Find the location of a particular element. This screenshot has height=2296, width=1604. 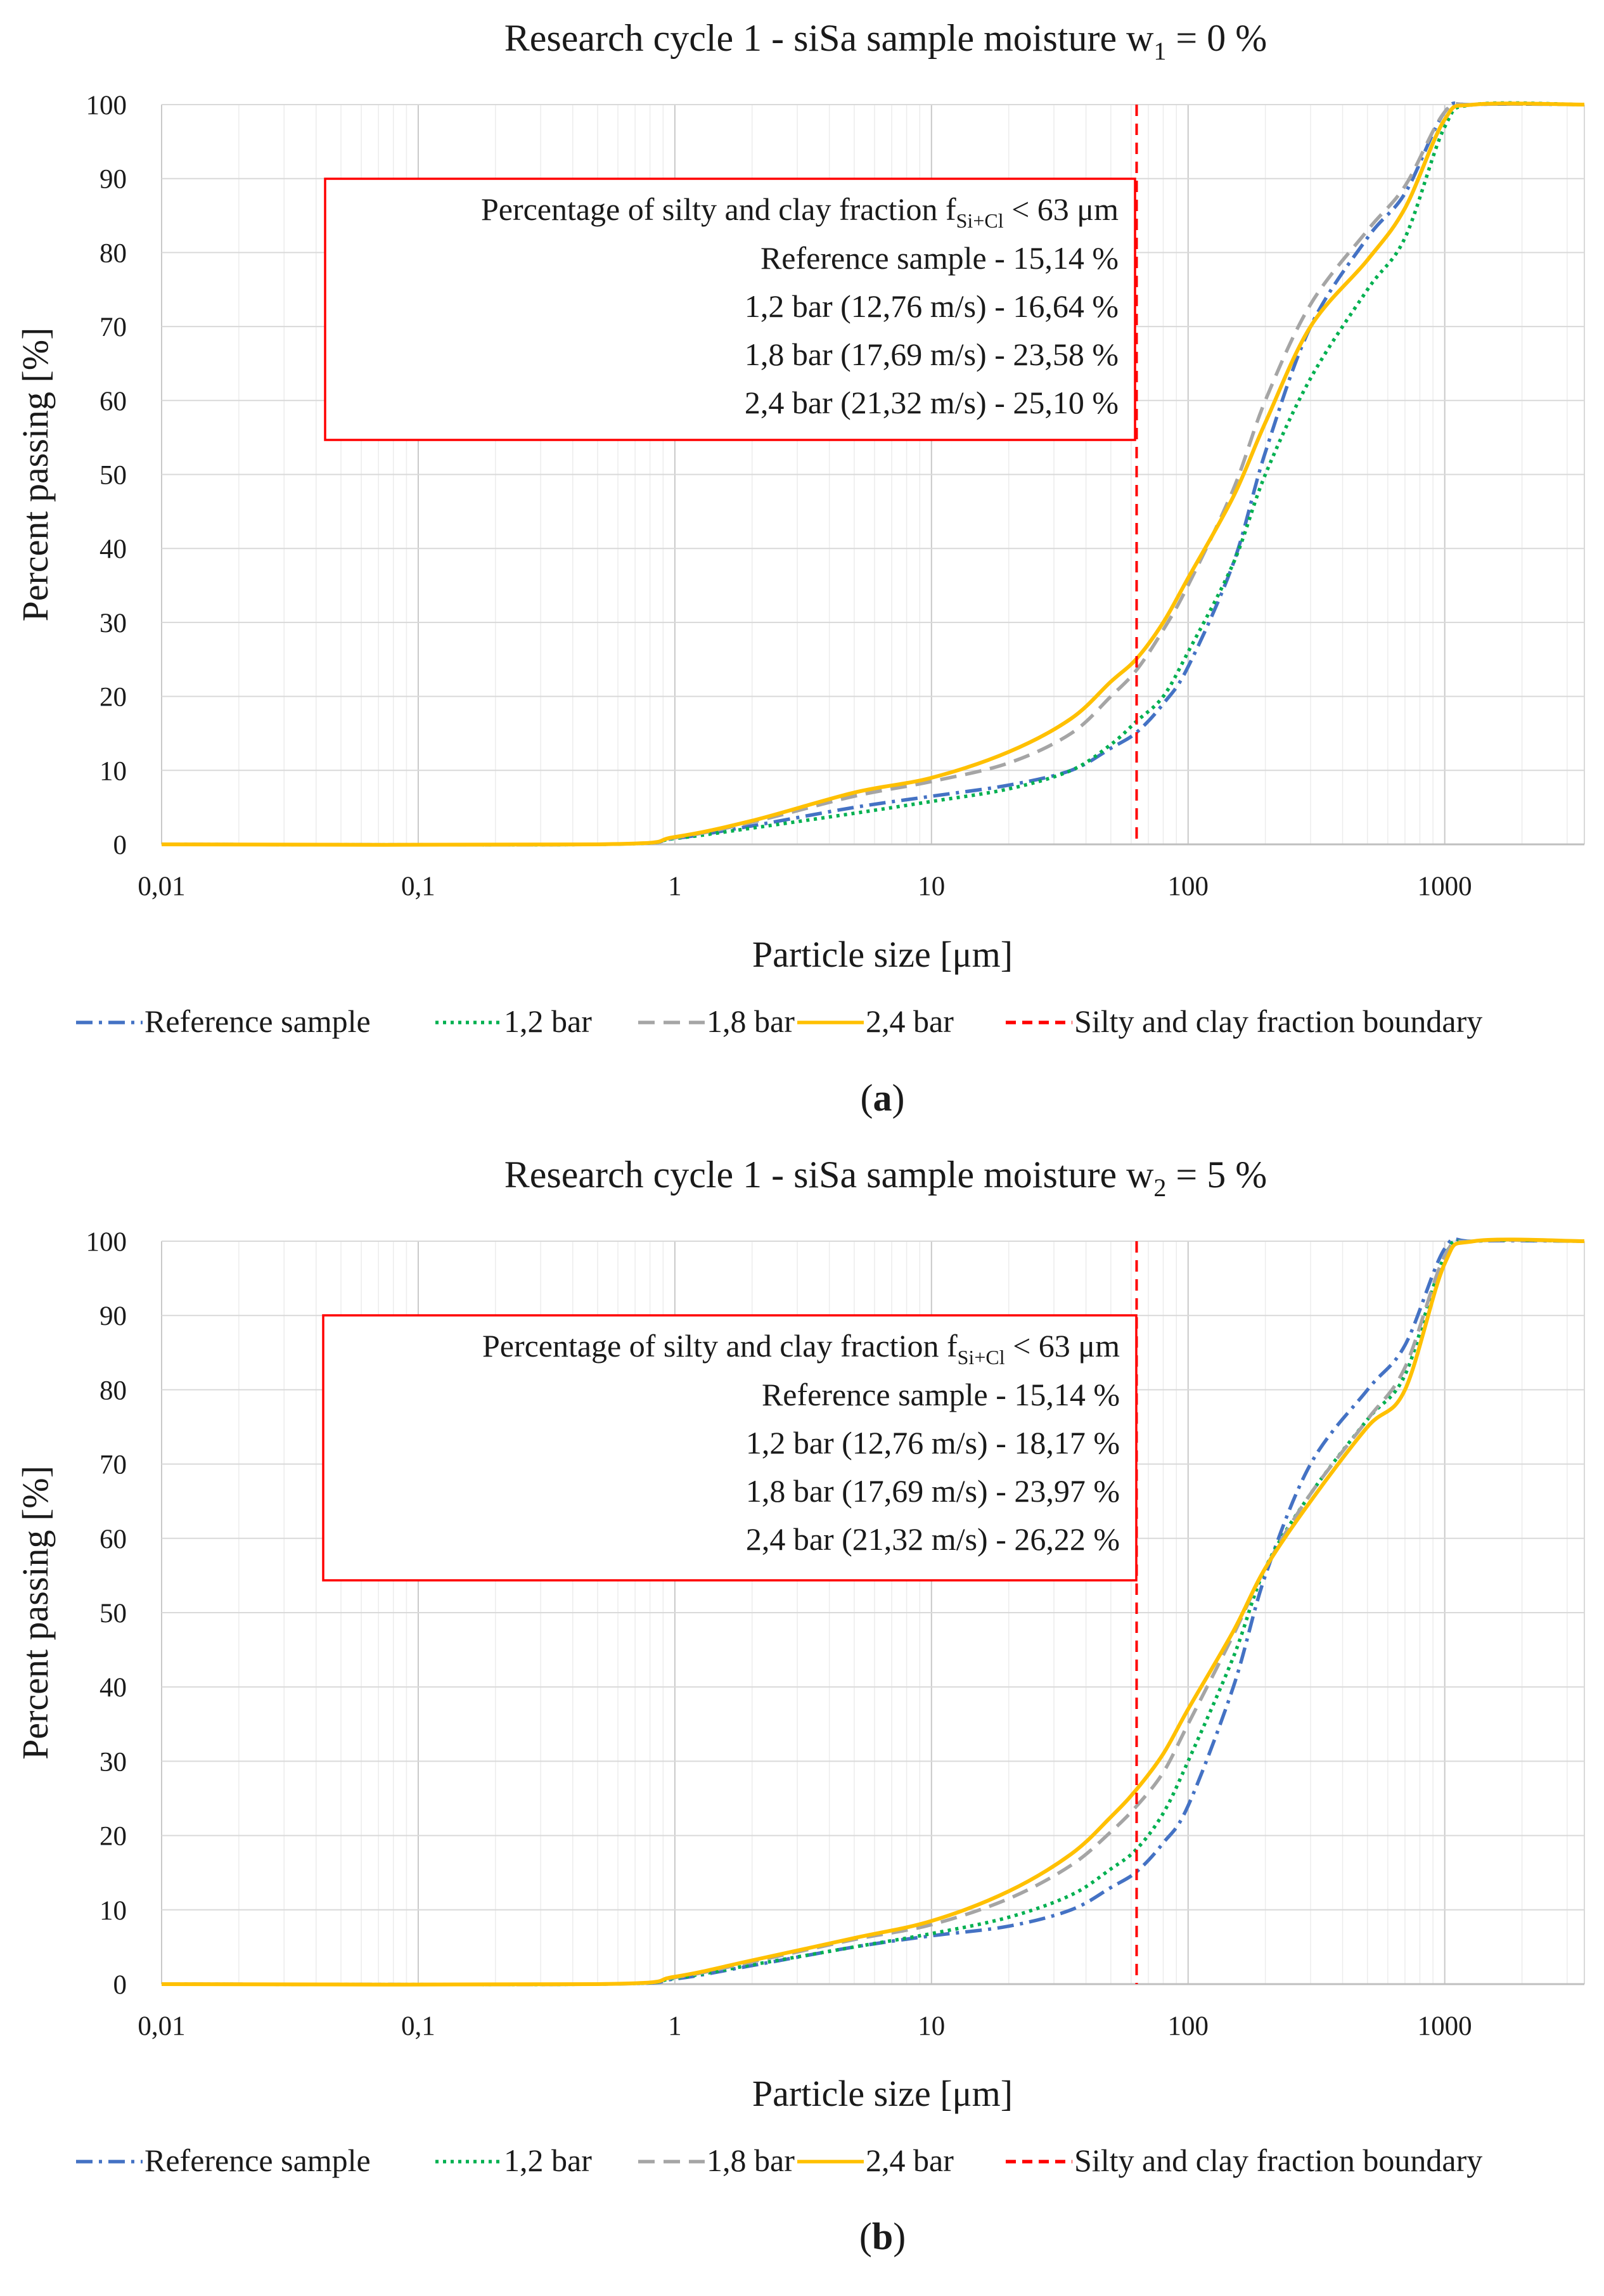

panel-label: (b) is located at coordinates (882, 2236).